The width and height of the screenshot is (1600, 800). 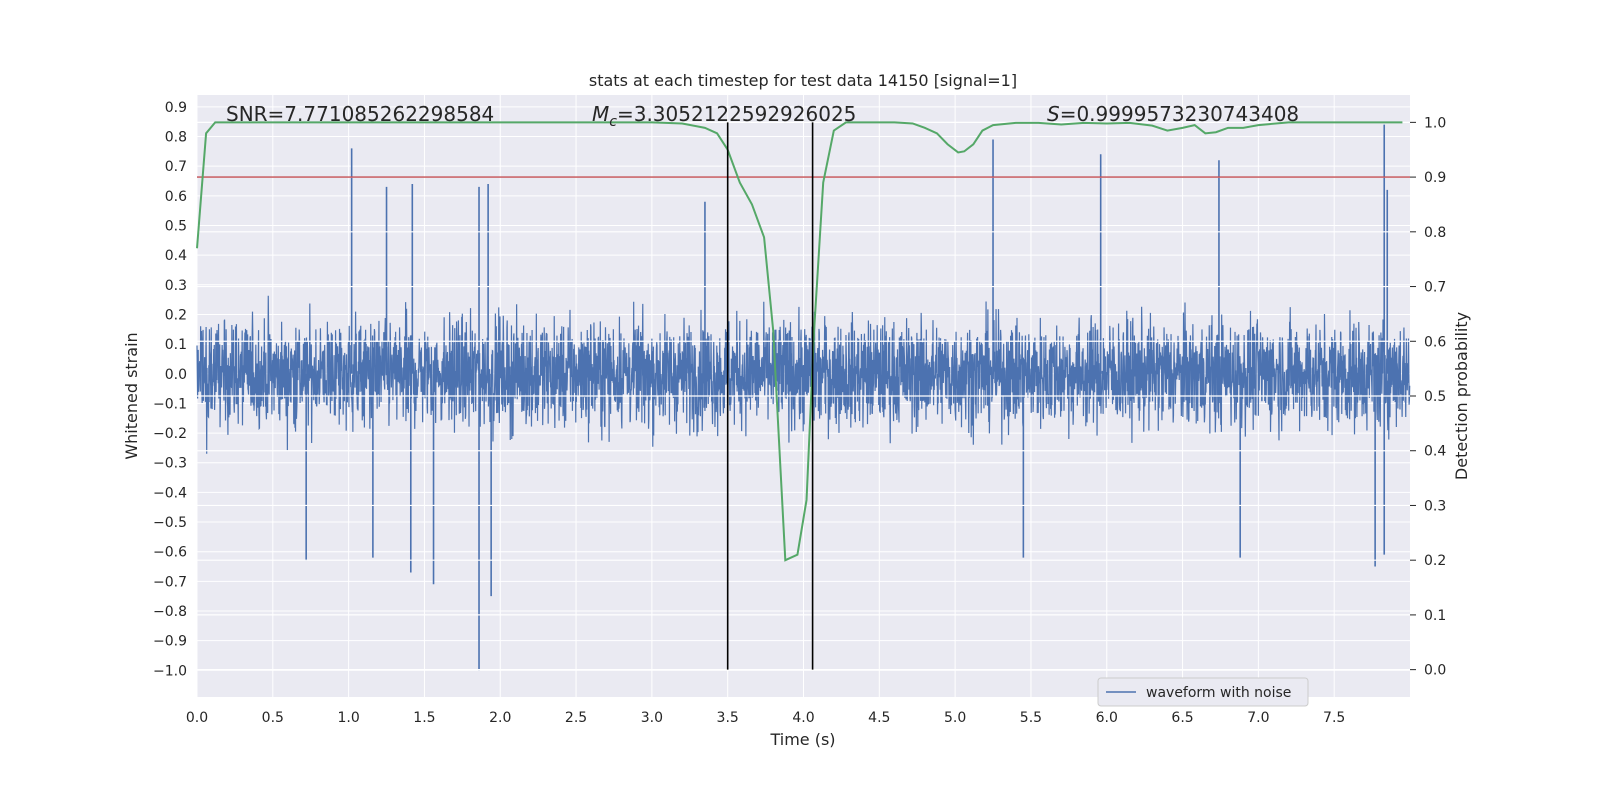 I want to click on y-tick-label: 0.0, so click(x=176, y=375).